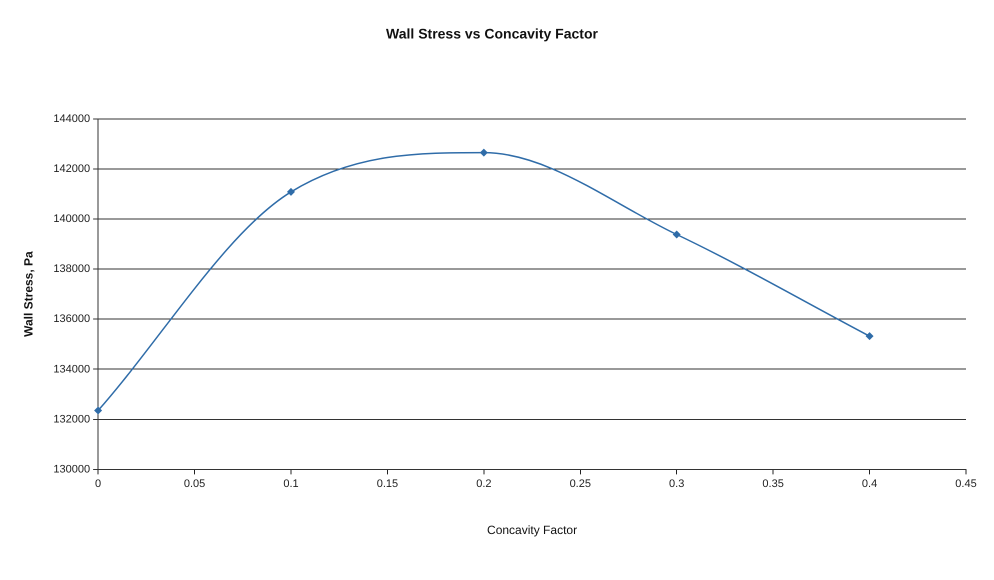 The width and height of the screenshot is (994, 580). What do you see at coordinates (870, 484) in the screenshot?
I see `x-tick-label: 0.4` at bounding box center [870, 484].